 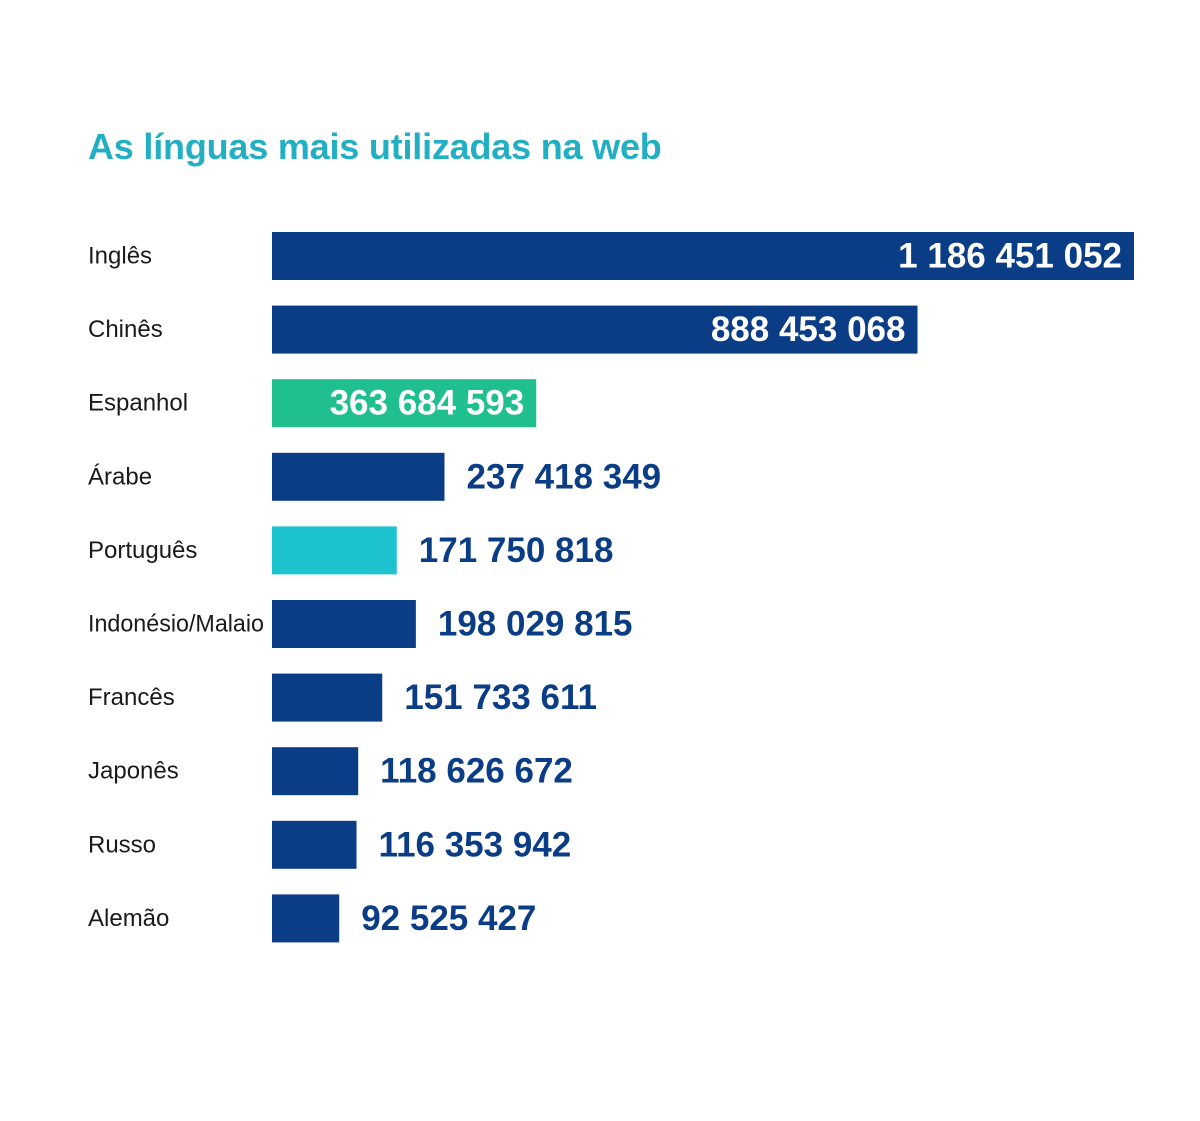 What do you see at coordinates (375, 146) in the screenshot?
I see `chart-title: As línguas mais utilizadas na web` at bounding box center [375, 146].